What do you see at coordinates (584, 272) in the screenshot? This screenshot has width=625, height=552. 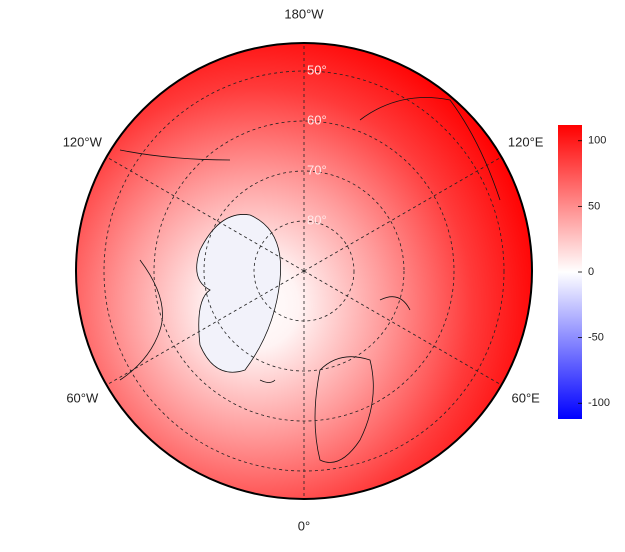 I see `colorbar: 100 50 0 -50 -100` at bounding box center [584, 272].